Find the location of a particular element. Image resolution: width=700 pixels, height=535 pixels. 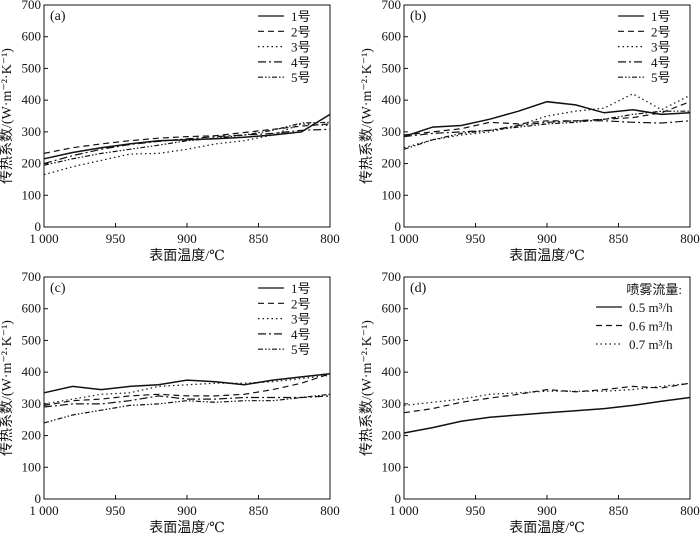

panel-label: (d) is located at coordinates (418, 288).